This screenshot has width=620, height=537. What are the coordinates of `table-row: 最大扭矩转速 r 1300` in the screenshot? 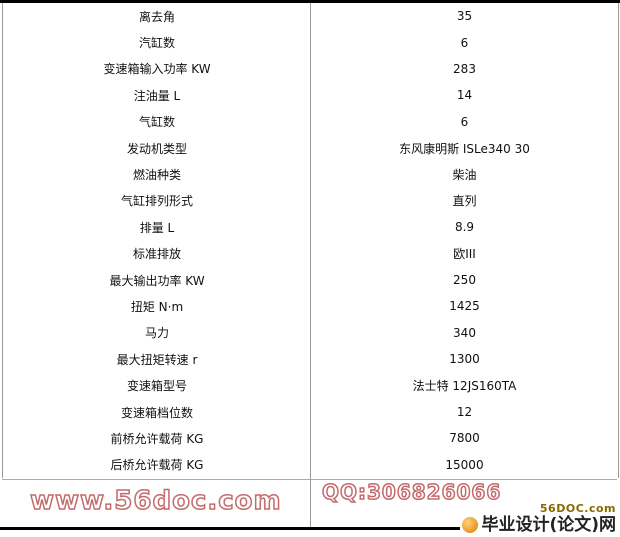 It's located at (310, 359).